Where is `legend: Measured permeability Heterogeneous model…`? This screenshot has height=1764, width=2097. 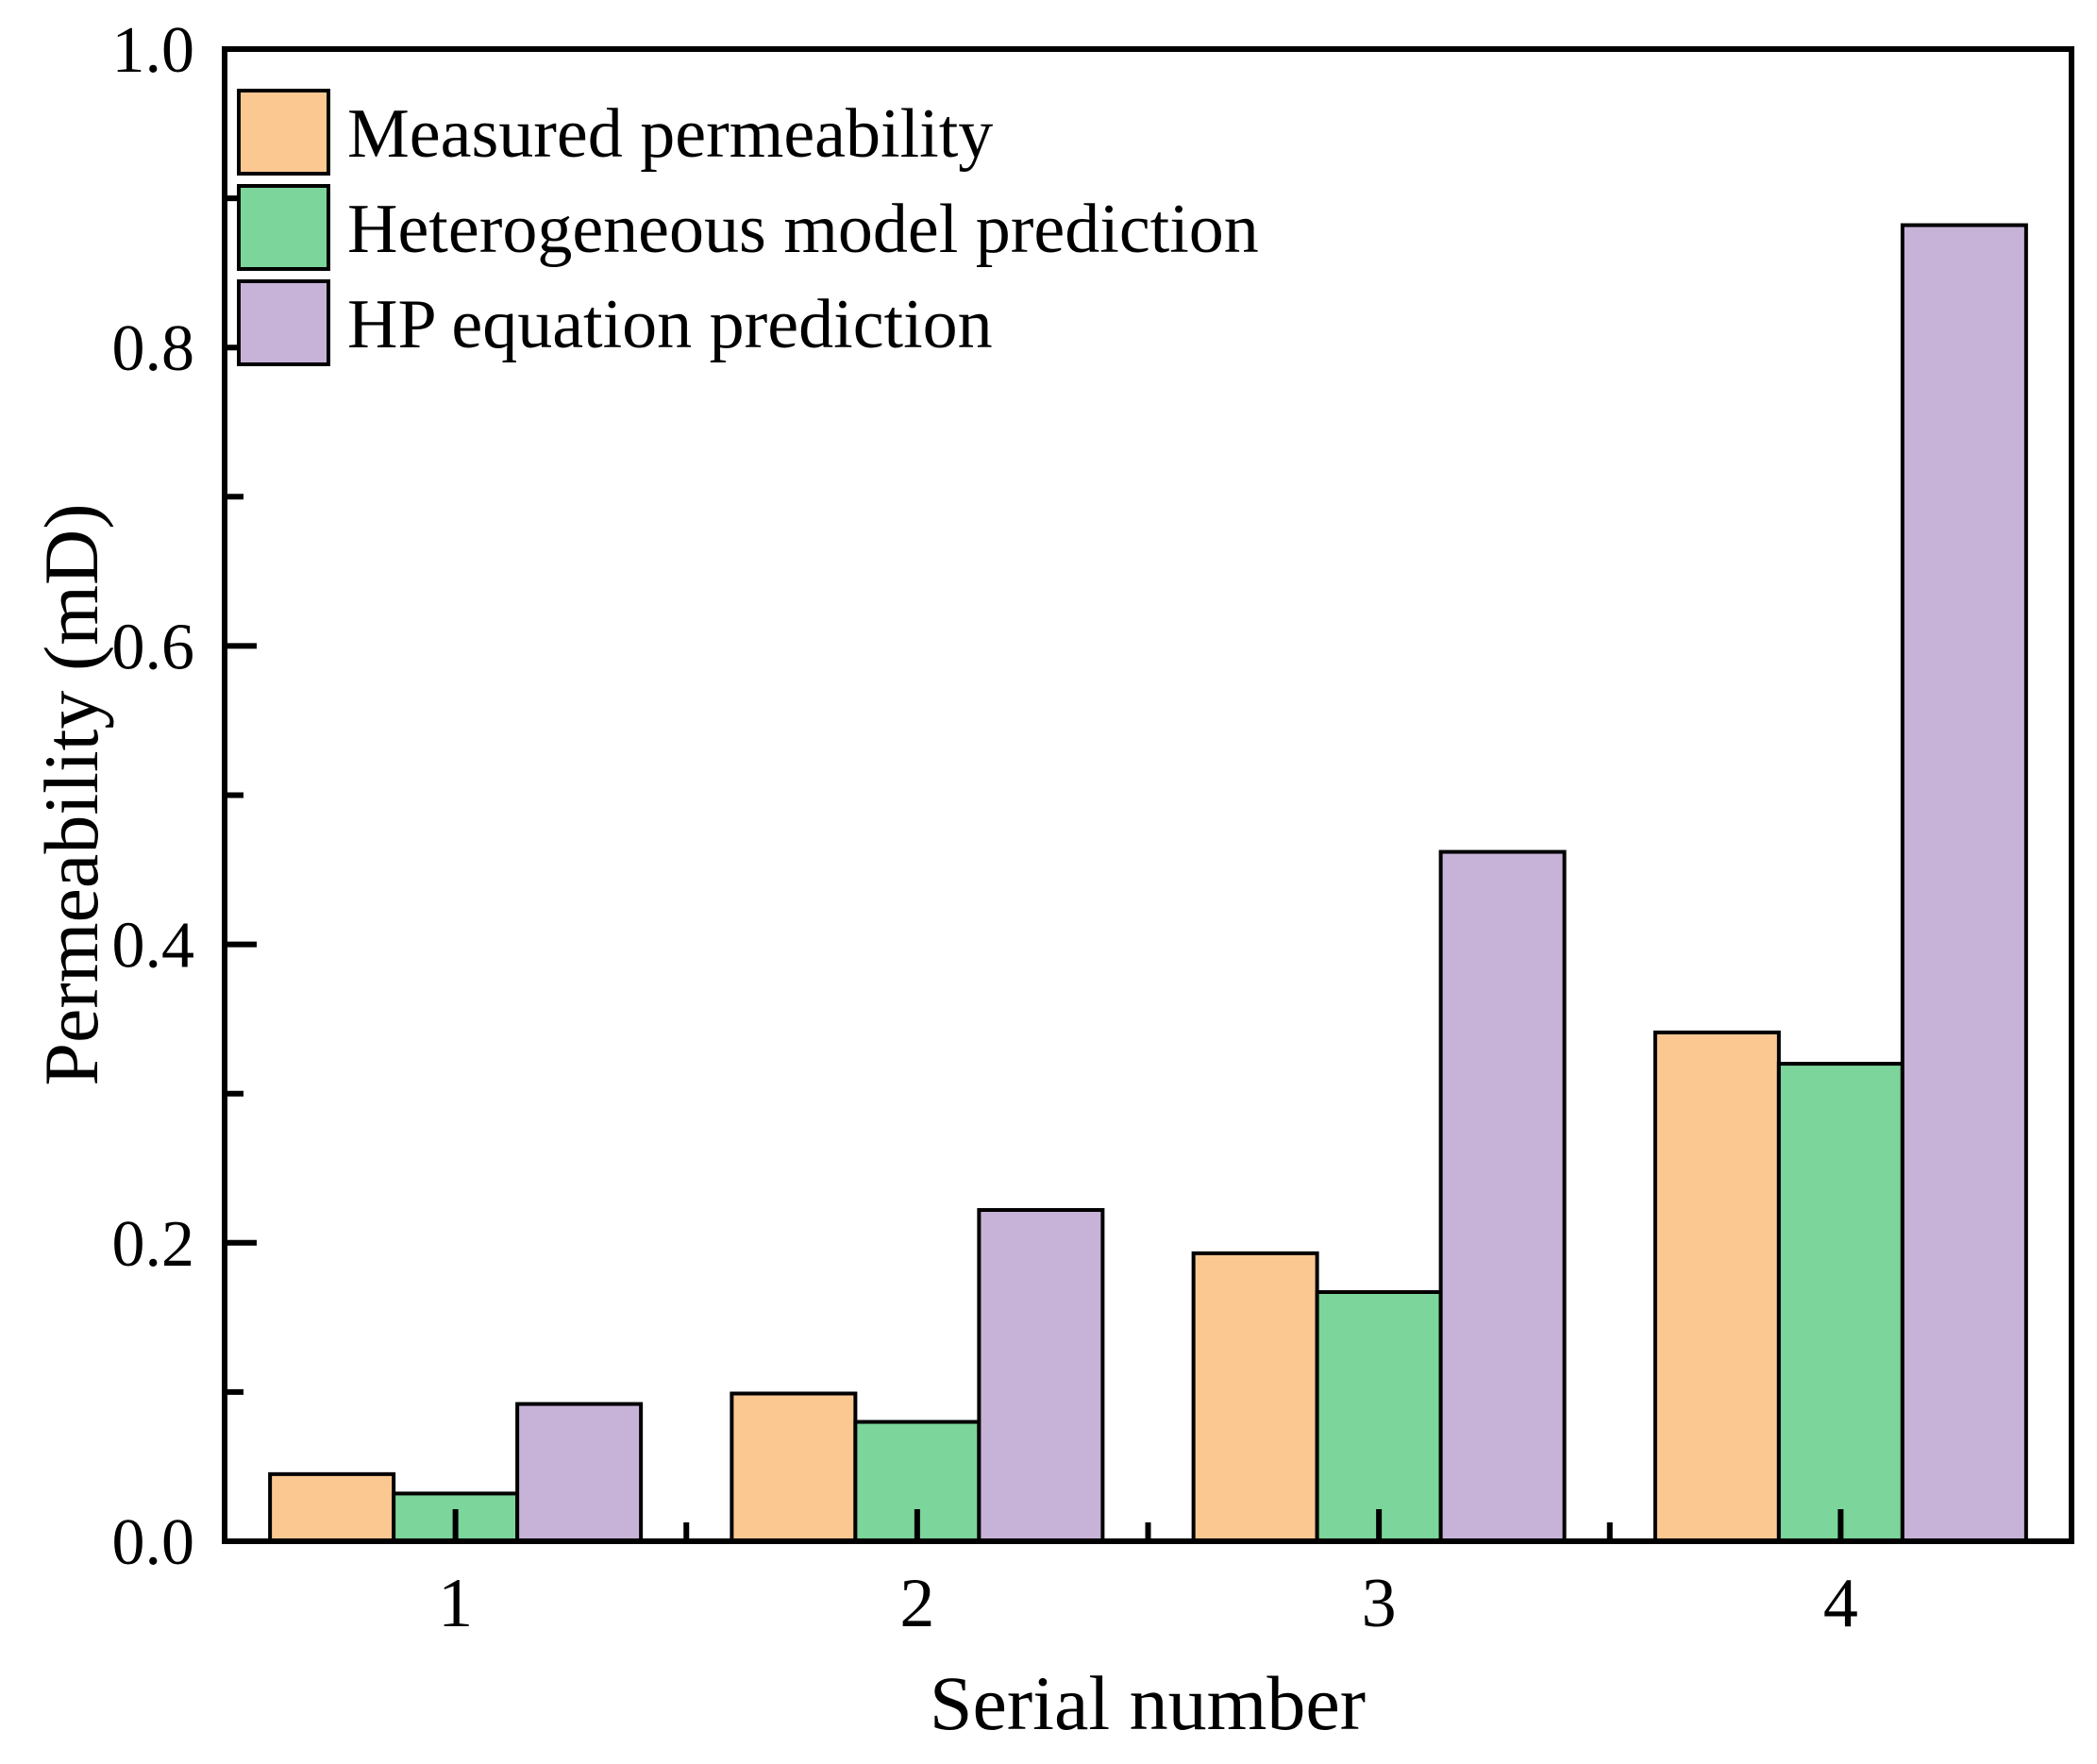
legend: Measured permeability Heterogeneous model… is located at coordinates (748, 227).